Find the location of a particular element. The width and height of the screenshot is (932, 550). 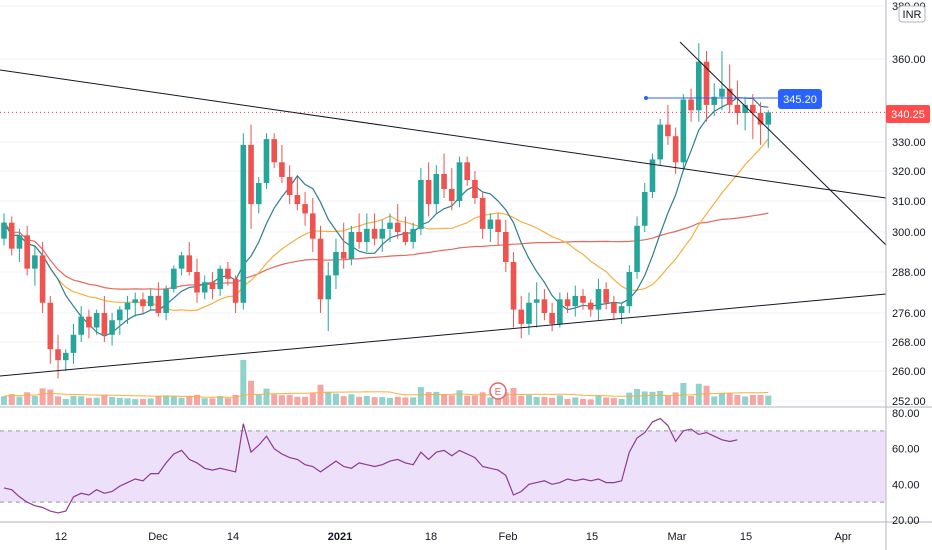

rsi-line is located at coordinates (370, 465).